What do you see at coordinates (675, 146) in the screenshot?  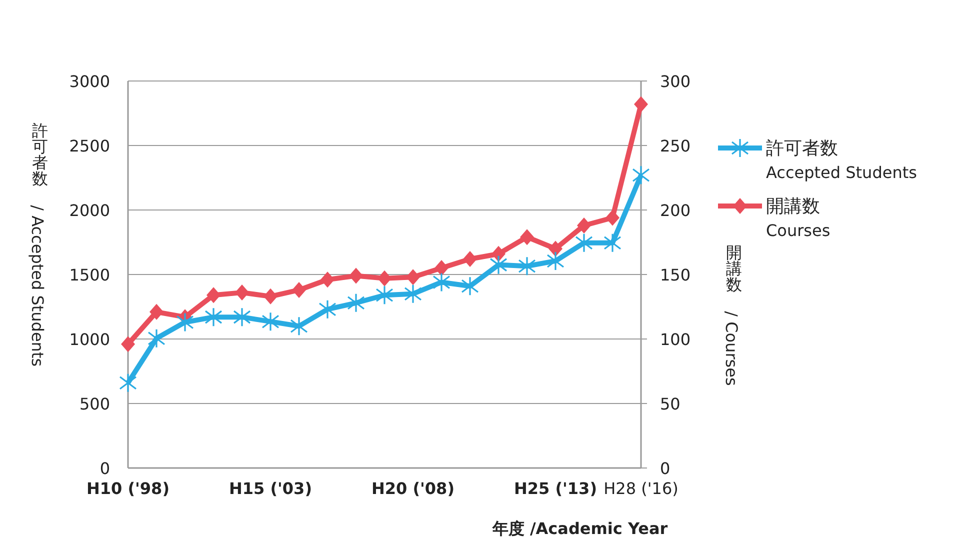 I see `y2-tick-label: 250` at bounding box center [675, 146].